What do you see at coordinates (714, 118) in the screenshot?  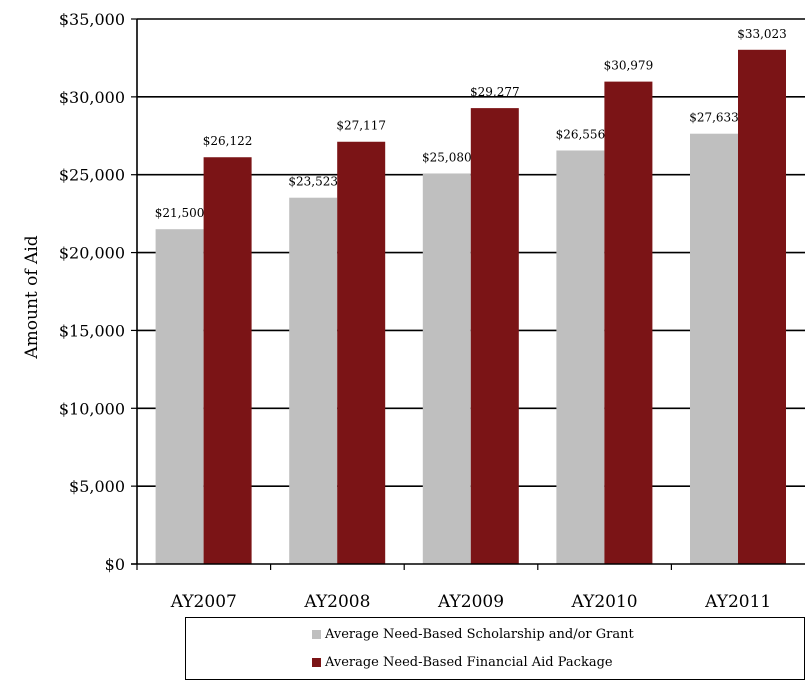 I see `data-label: $27,633` at bounding box center [714, 118].